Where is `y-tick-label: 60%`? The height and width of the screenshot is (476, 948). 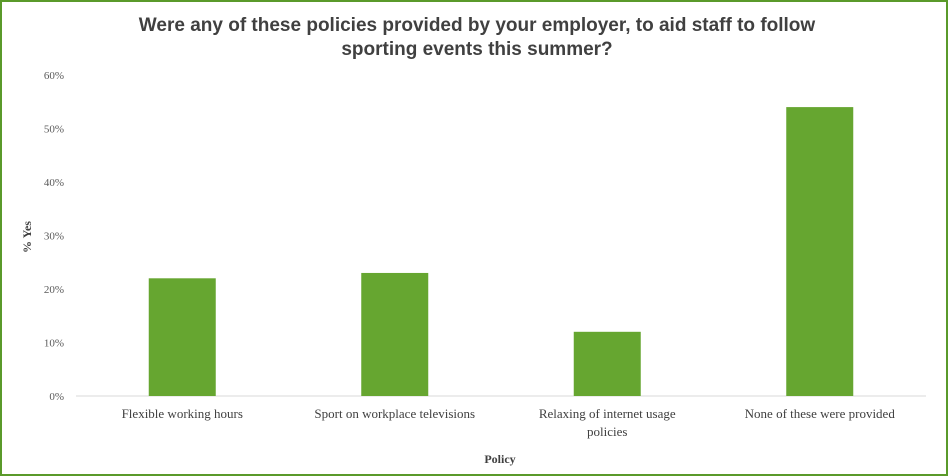 y-tick-label: 60% is located at coordinates (54, 76).